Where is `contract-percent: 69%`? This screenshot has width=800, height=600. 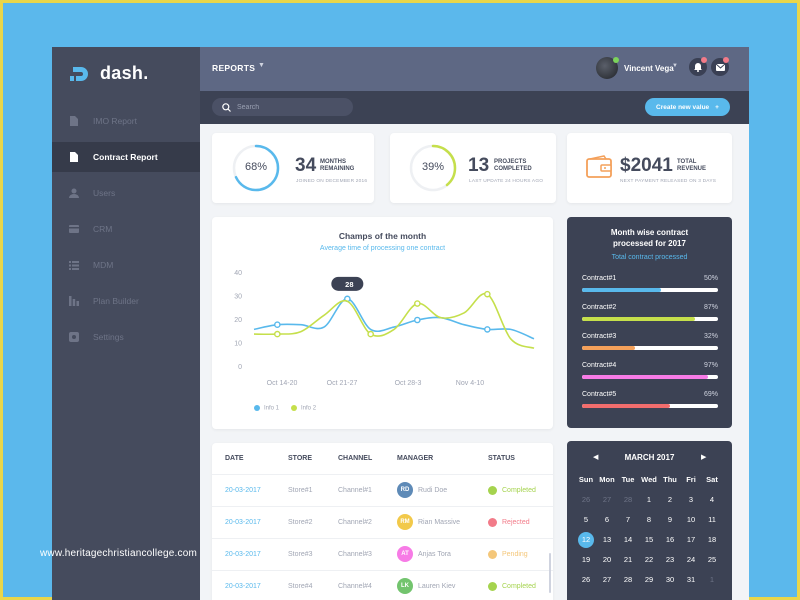 contract-percent: 69% is located at coordinates (710, 394).